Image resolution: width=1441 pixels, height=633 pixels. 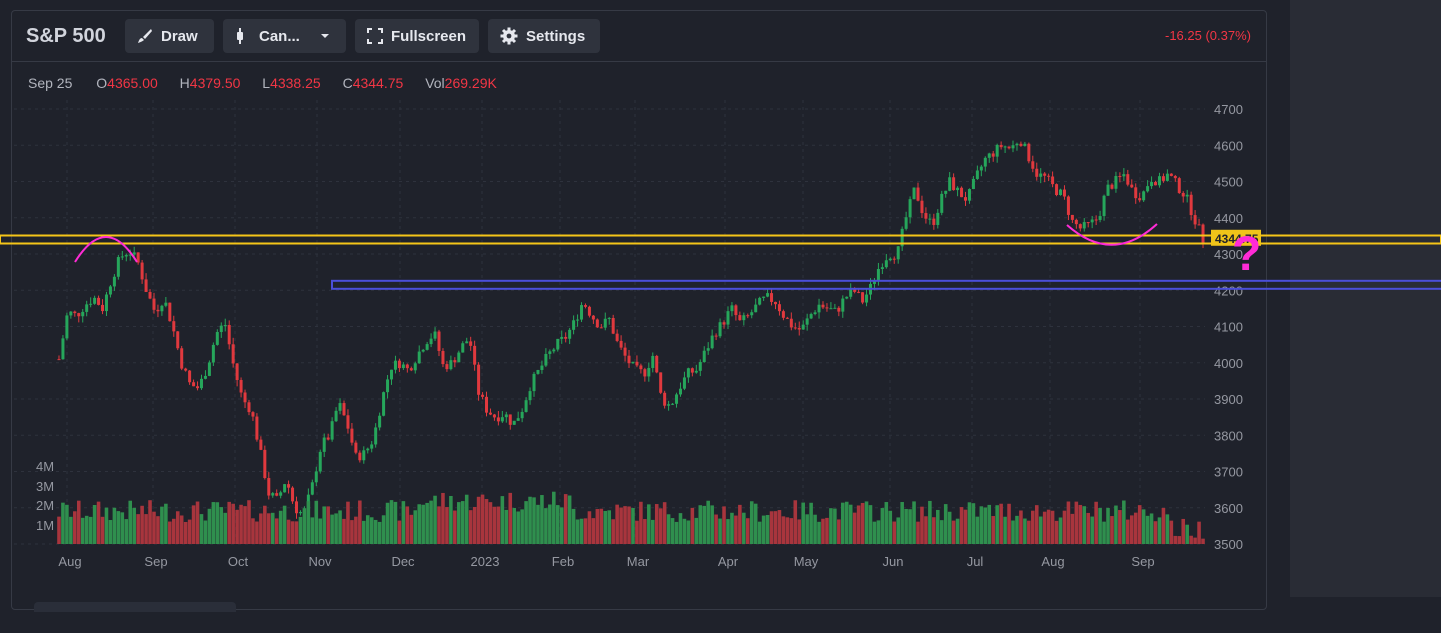 What do you see at coordinates (45, 486) in the screenshot?
I see `volume-tick-label: 3M` at bounding box center [45, 486].